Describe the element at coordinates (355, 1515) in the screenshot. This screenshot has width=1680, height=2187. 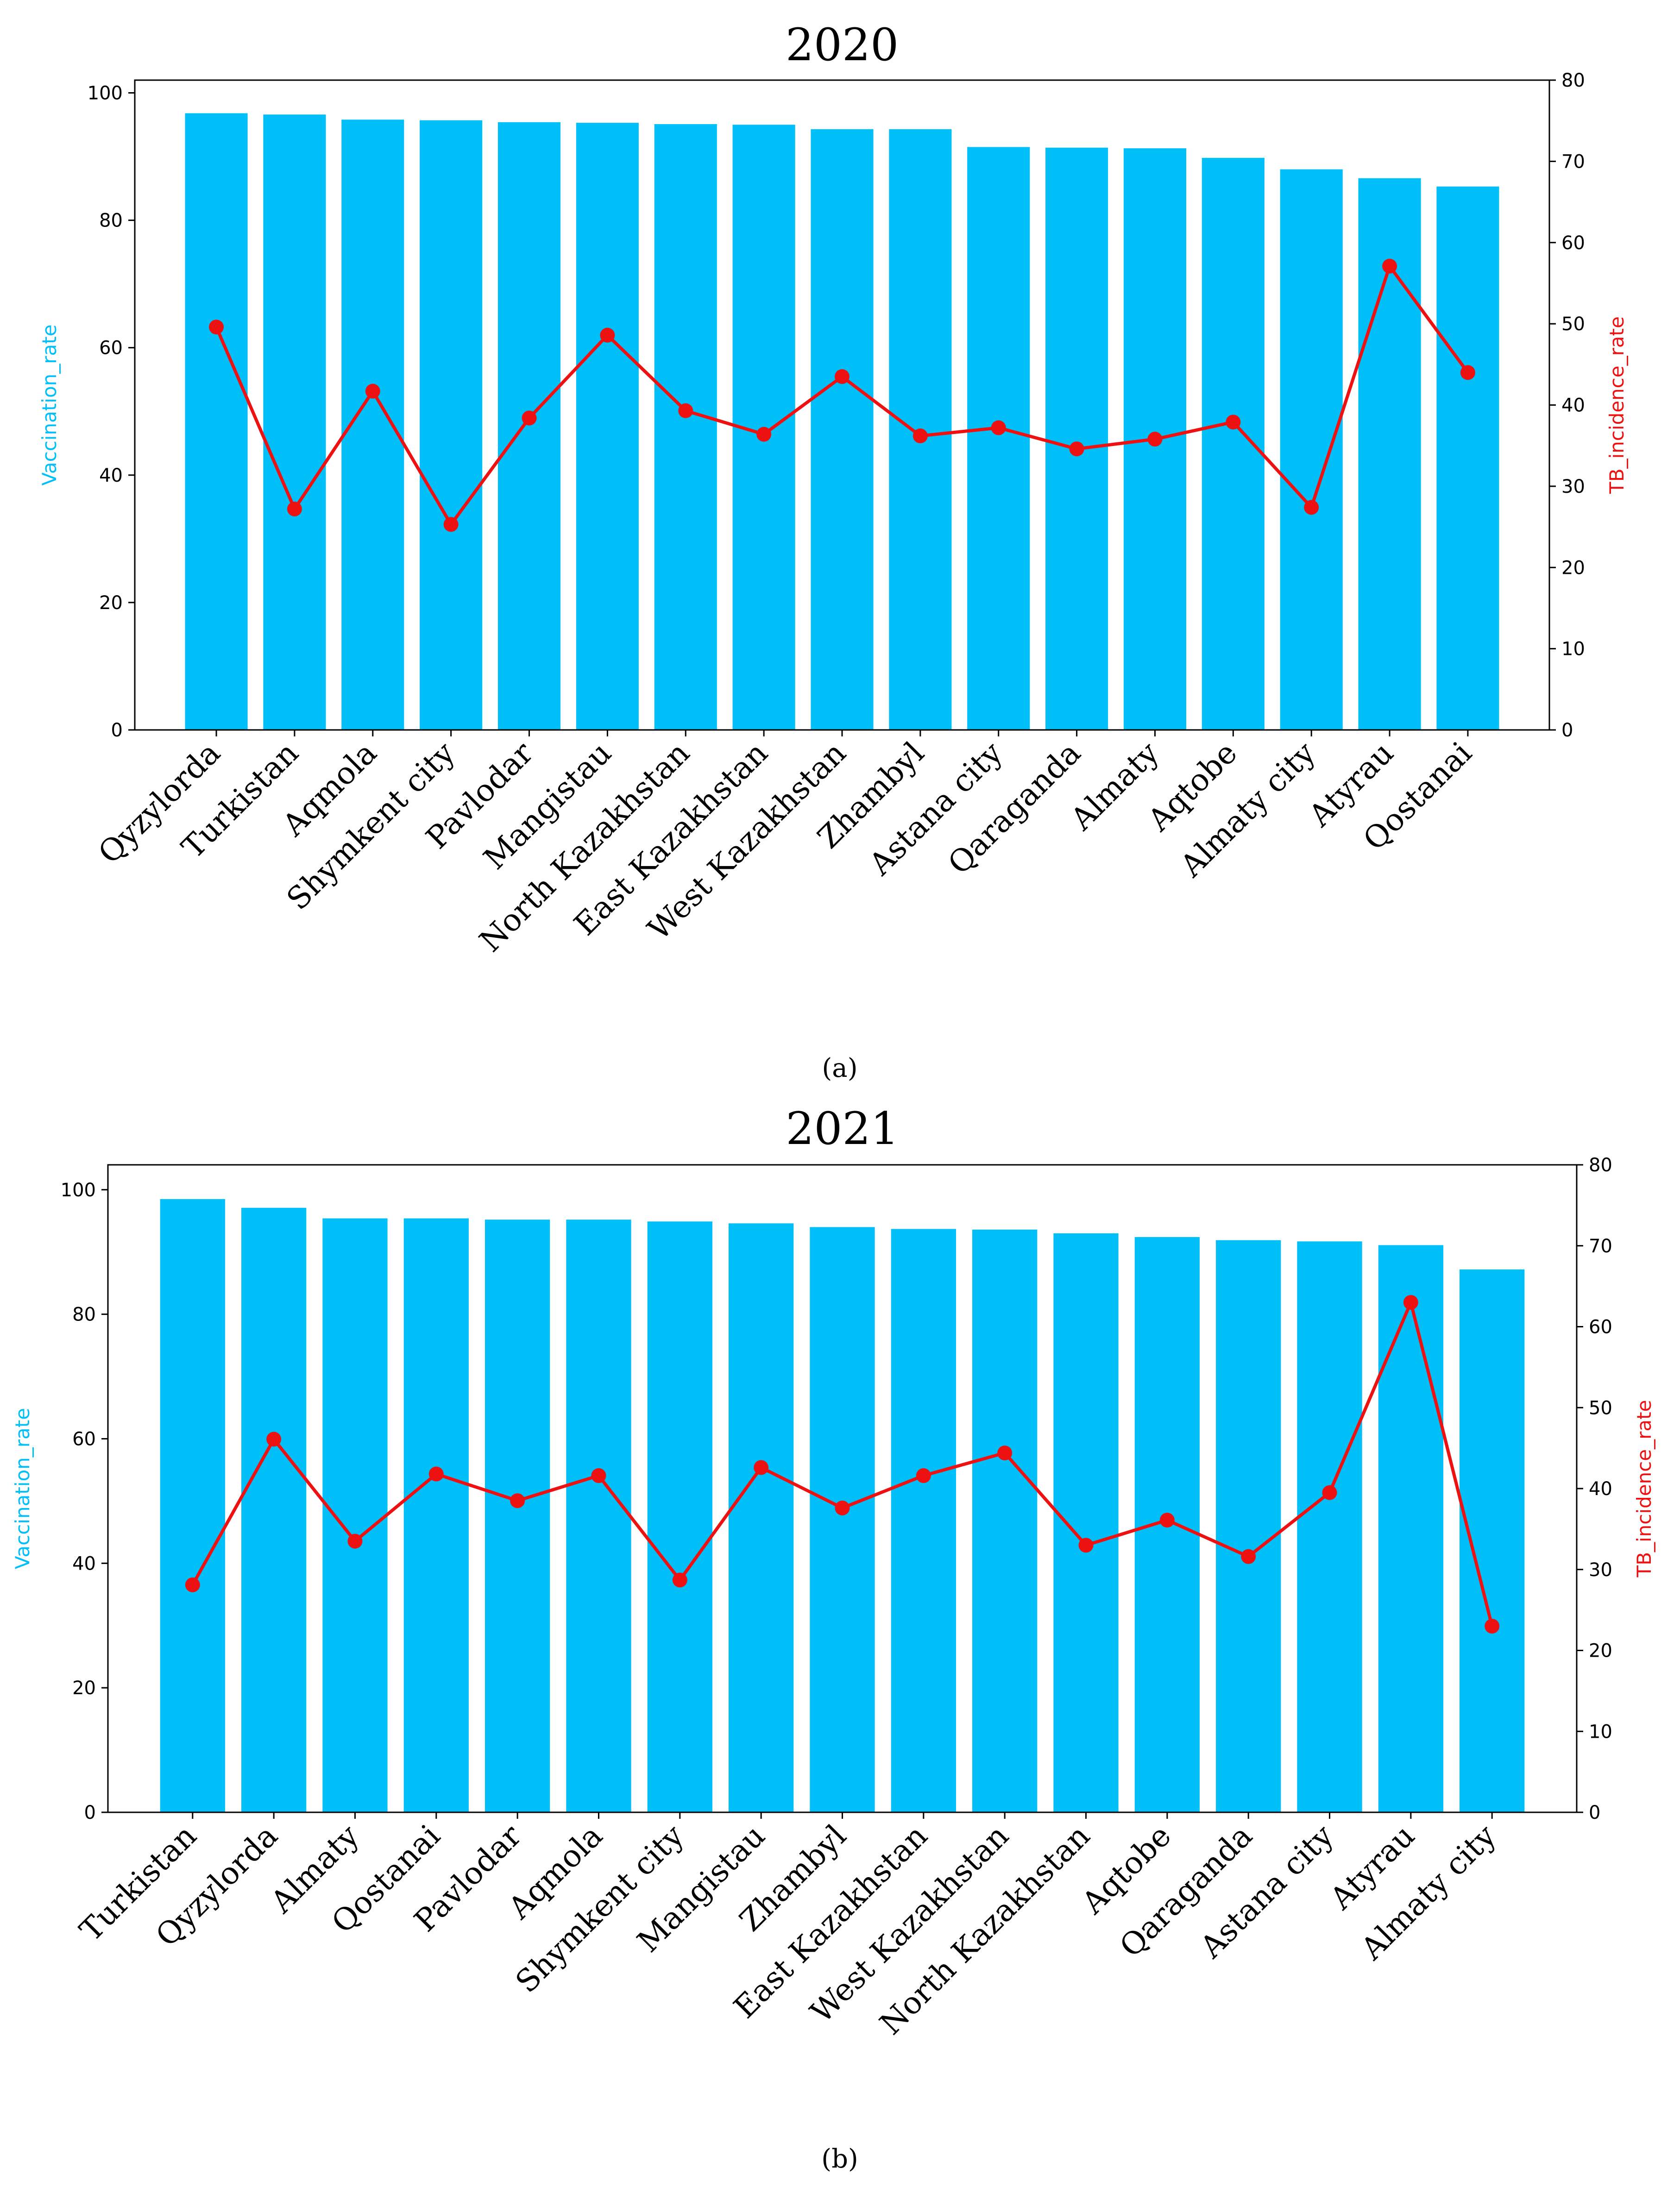
I see `bar-almaty` at that location.